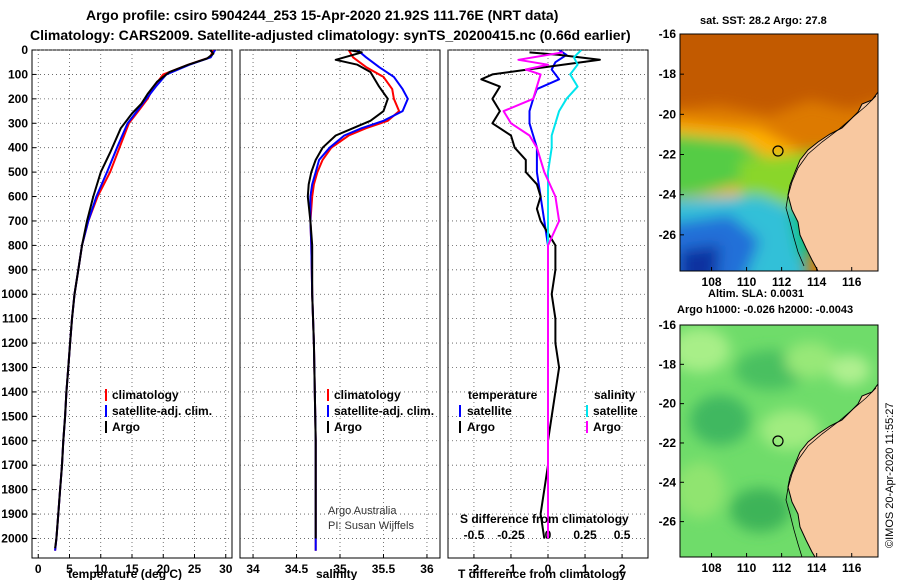 This screenshot has height=580, width=900. Describe the element at coordinates (427, 569) in the screenshot. I see `x-tick-label: 36` at that location.